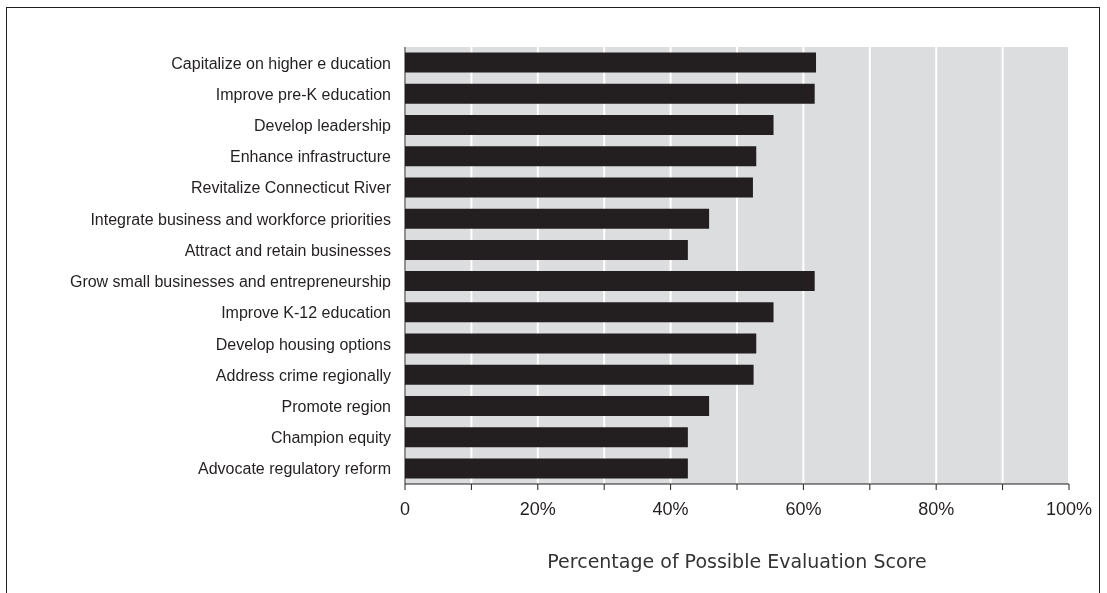 The width and height of the screenshot is (1107, 593). Describe the element at coordinates (737, 561) in the screenshot. I see `x-axis-title: Percentage of Possible Evaluation Score` at that location.